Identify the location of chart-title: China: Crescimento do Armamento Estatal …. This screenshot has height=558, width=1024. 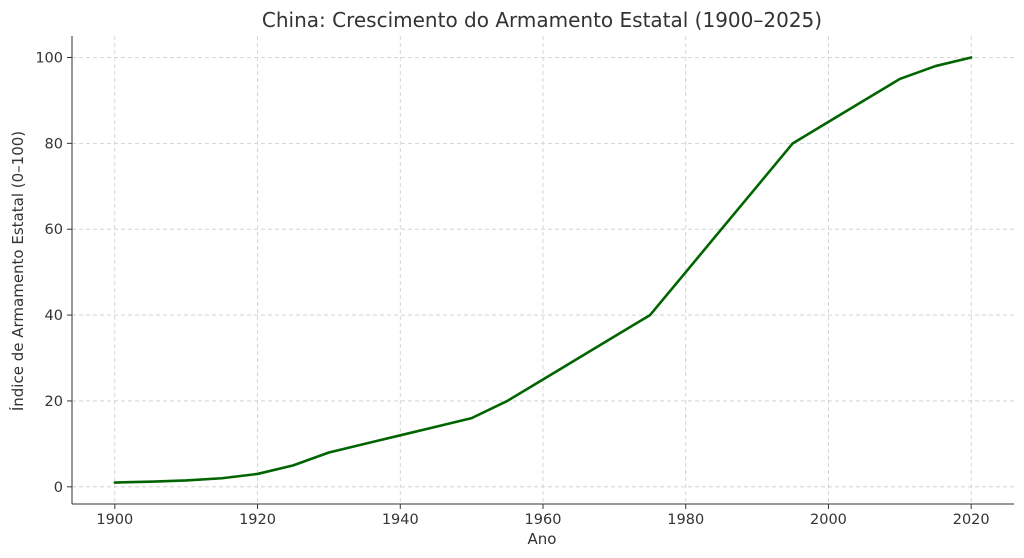
(542, 20).